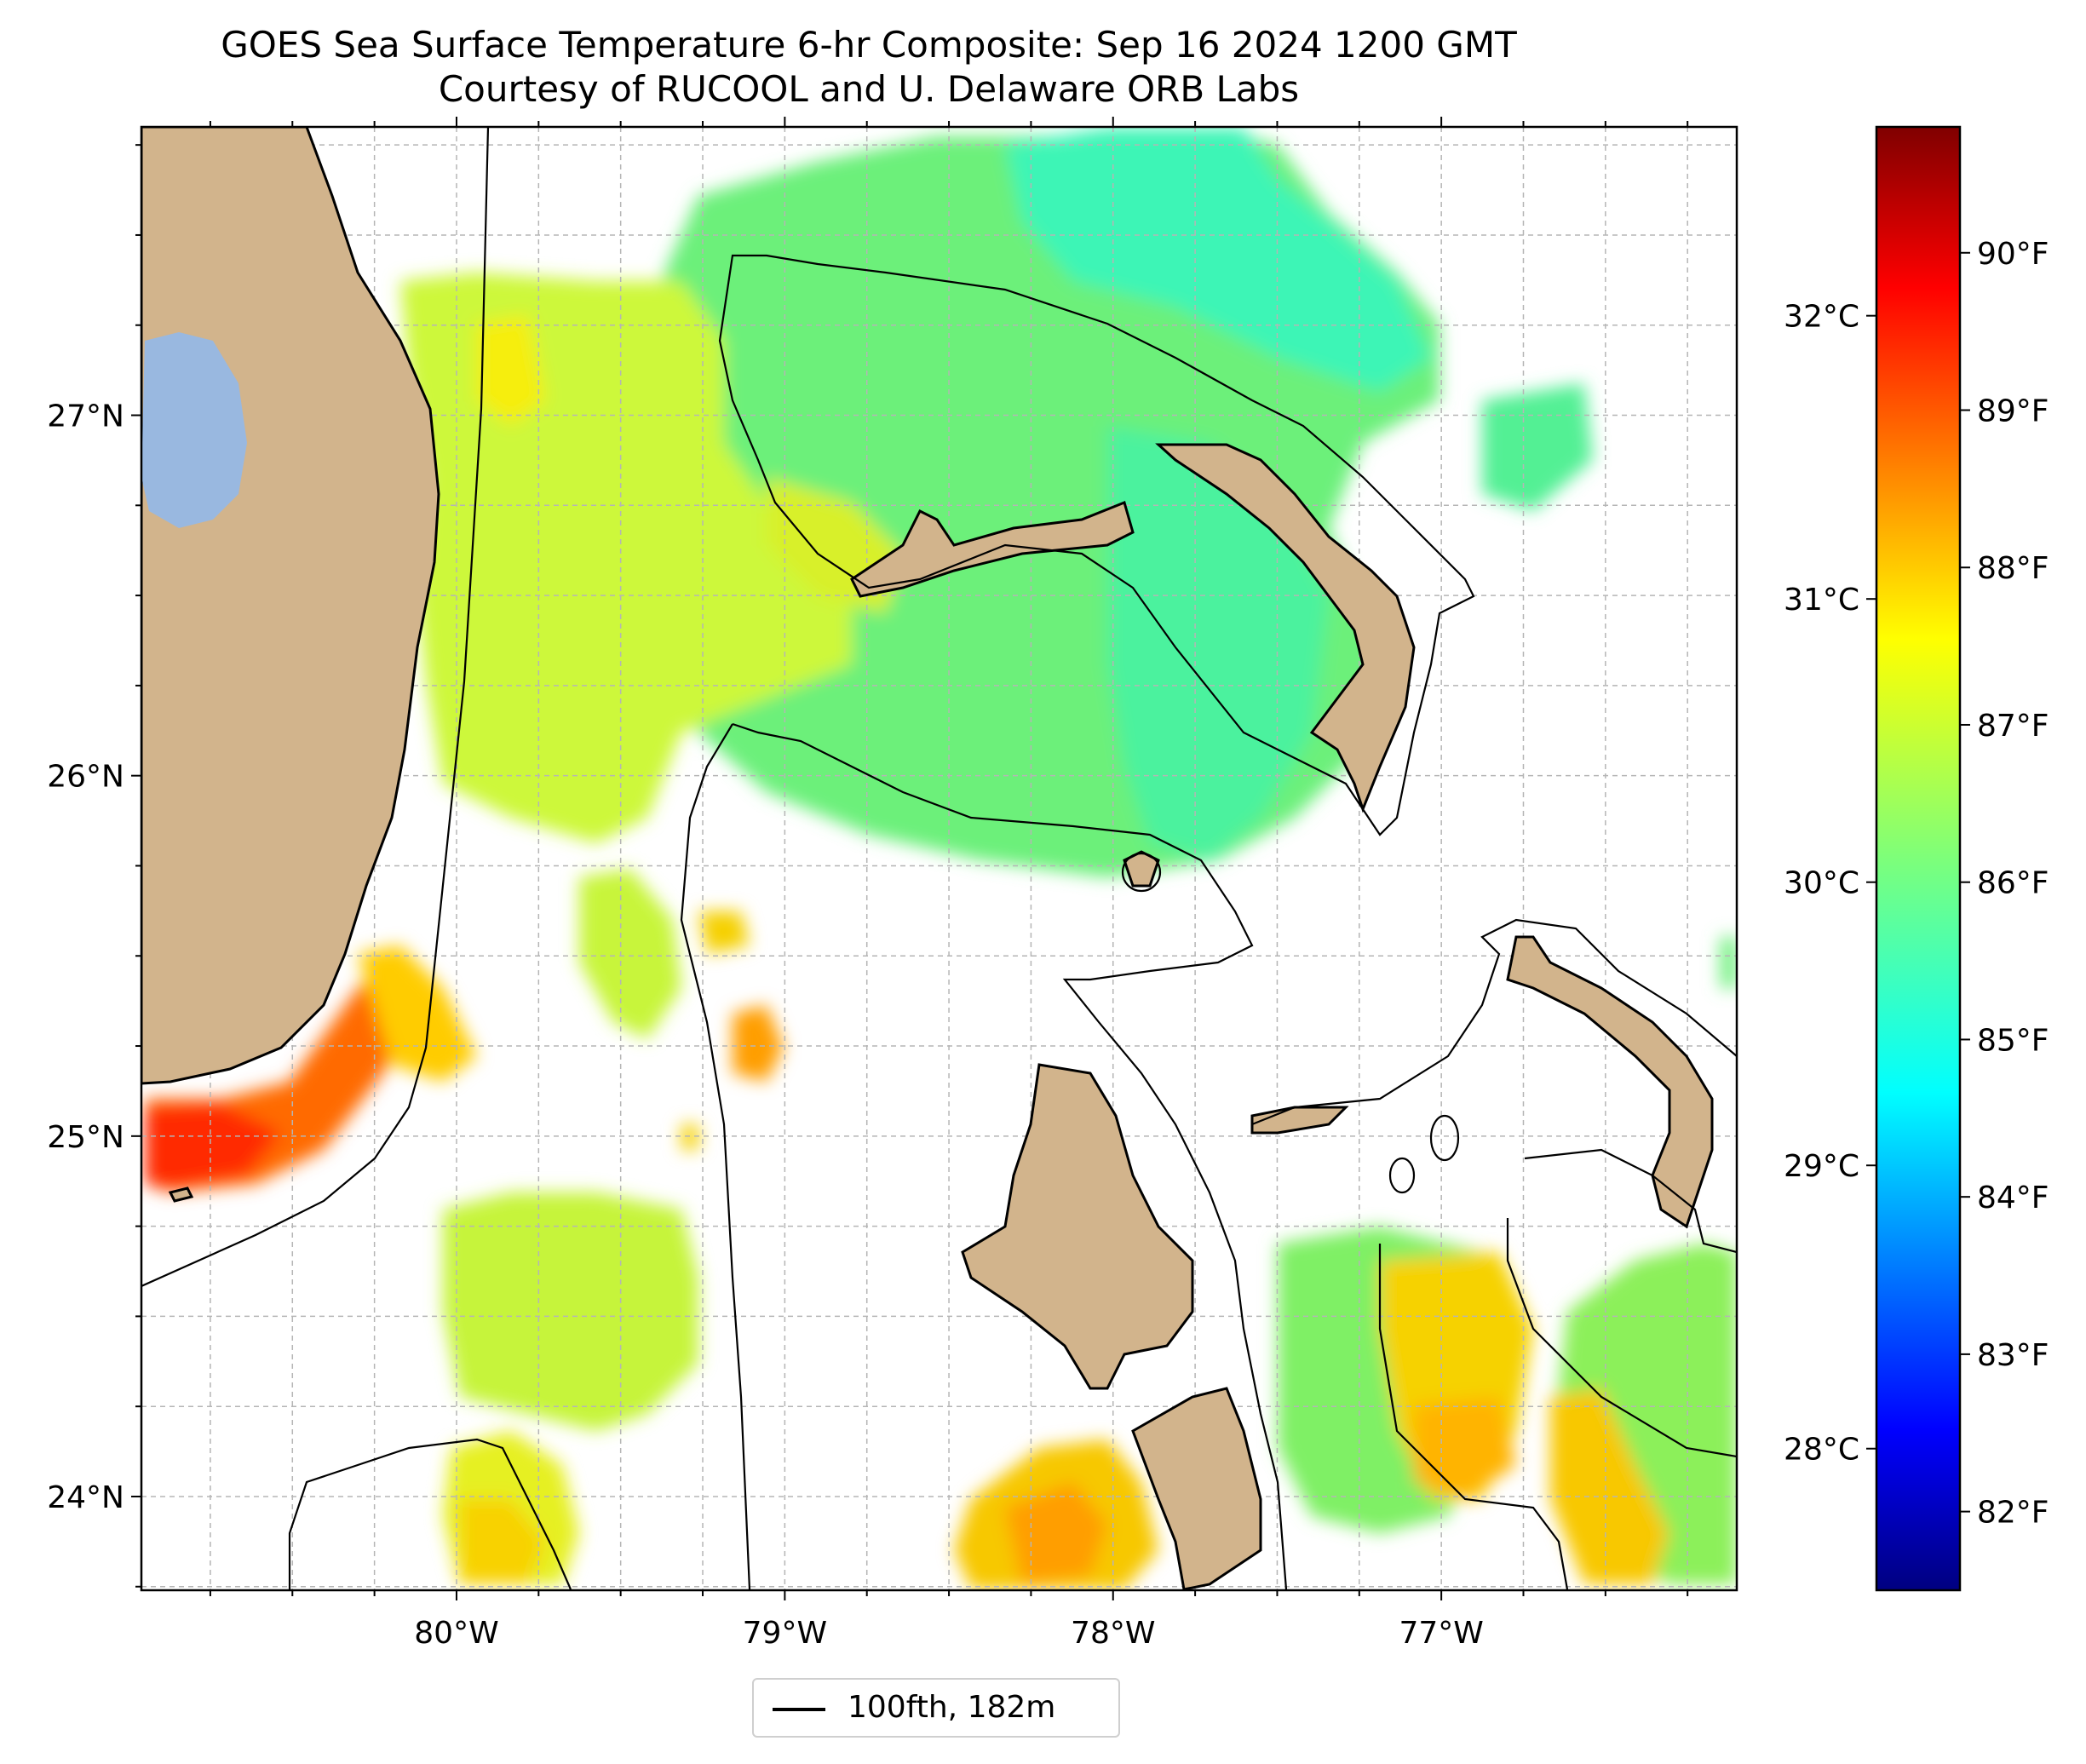 The width and height of the screenshot is (2086, 1764). What do you see at coordinates (785, 1633) in the screenshot?
I see `lon-tick-label: 79°W` at bounding box center [785, 1633].